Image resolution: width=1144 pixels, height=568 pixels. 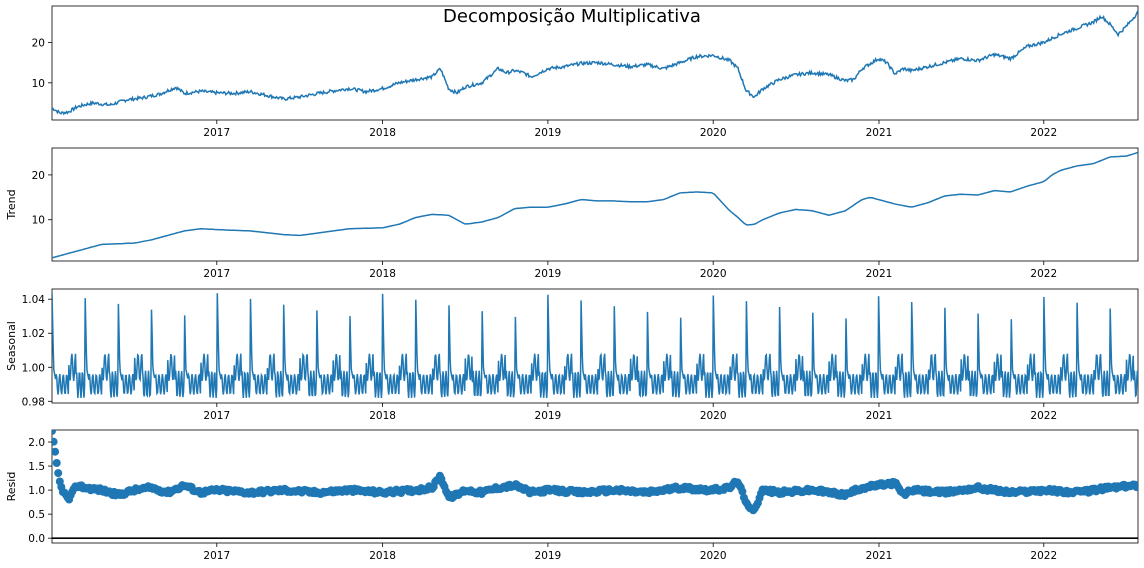 I want to click on y-tick-label: 0.98, so click(x=33, y=402).